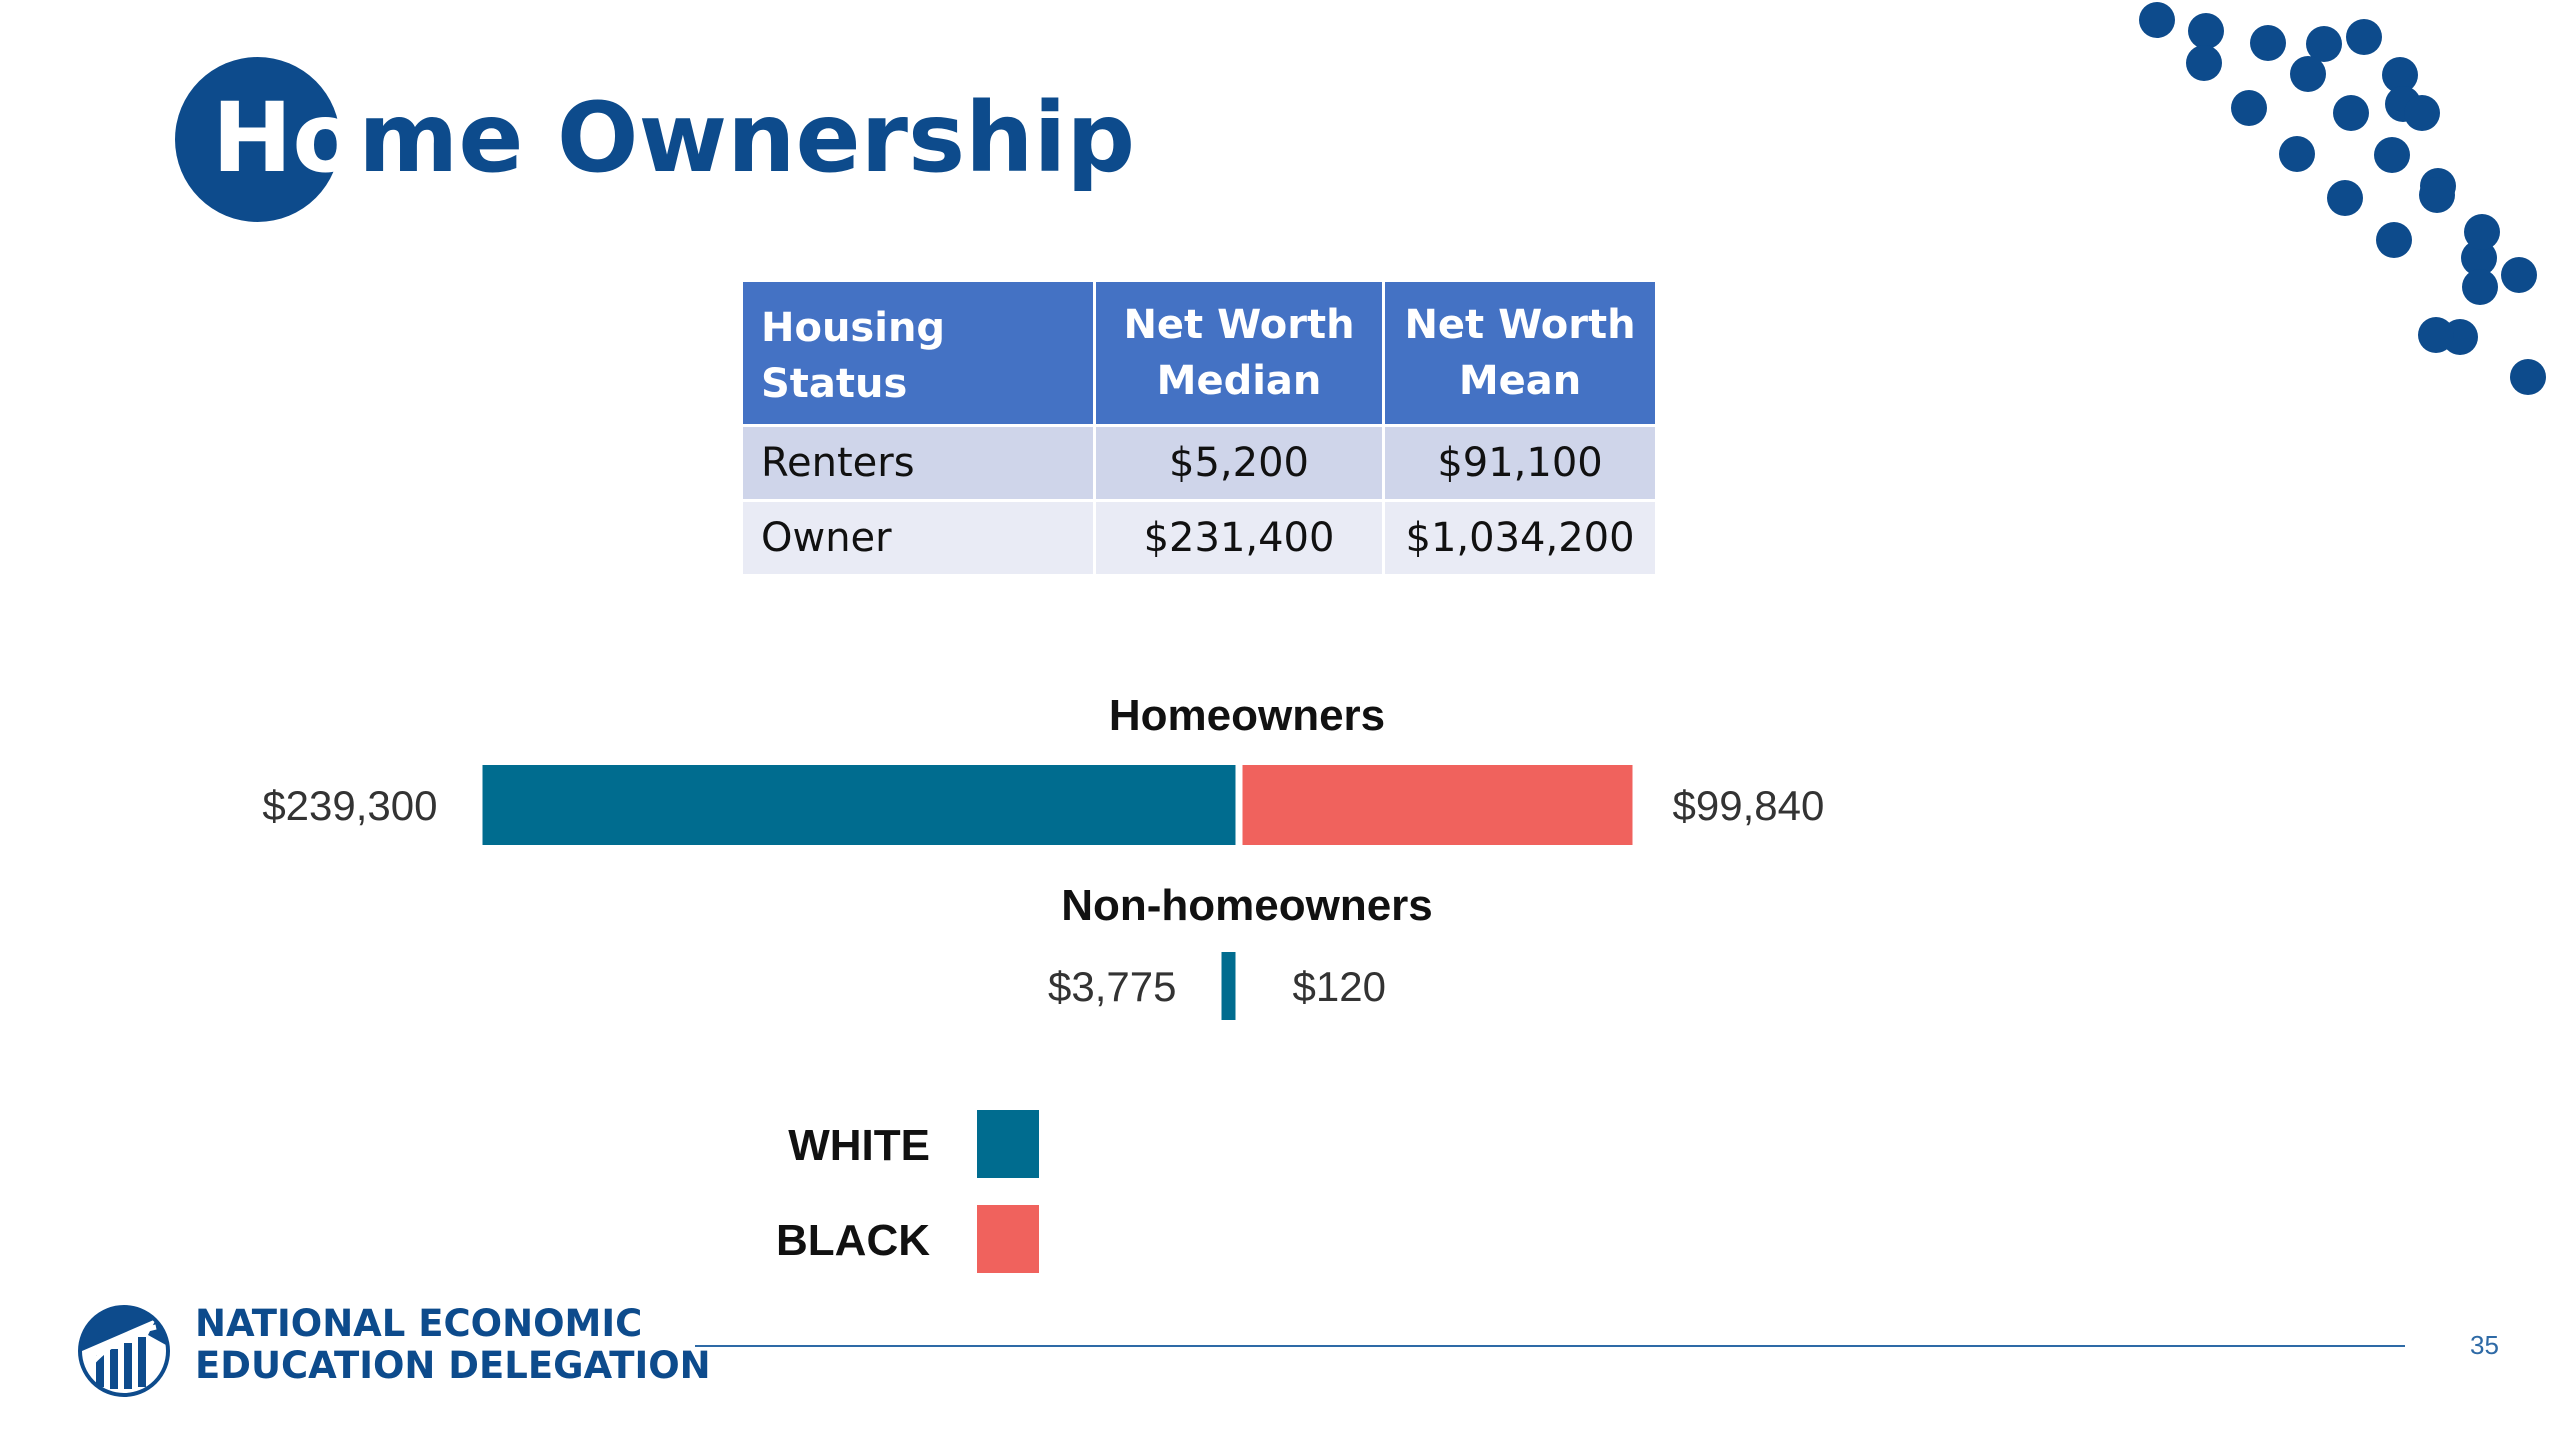 Image resolution: width=2560 pixels, height=1440 pixels. Describe the element at coordinates (1550, 1346) in the screenshot. I see `footer-divider` at that location.